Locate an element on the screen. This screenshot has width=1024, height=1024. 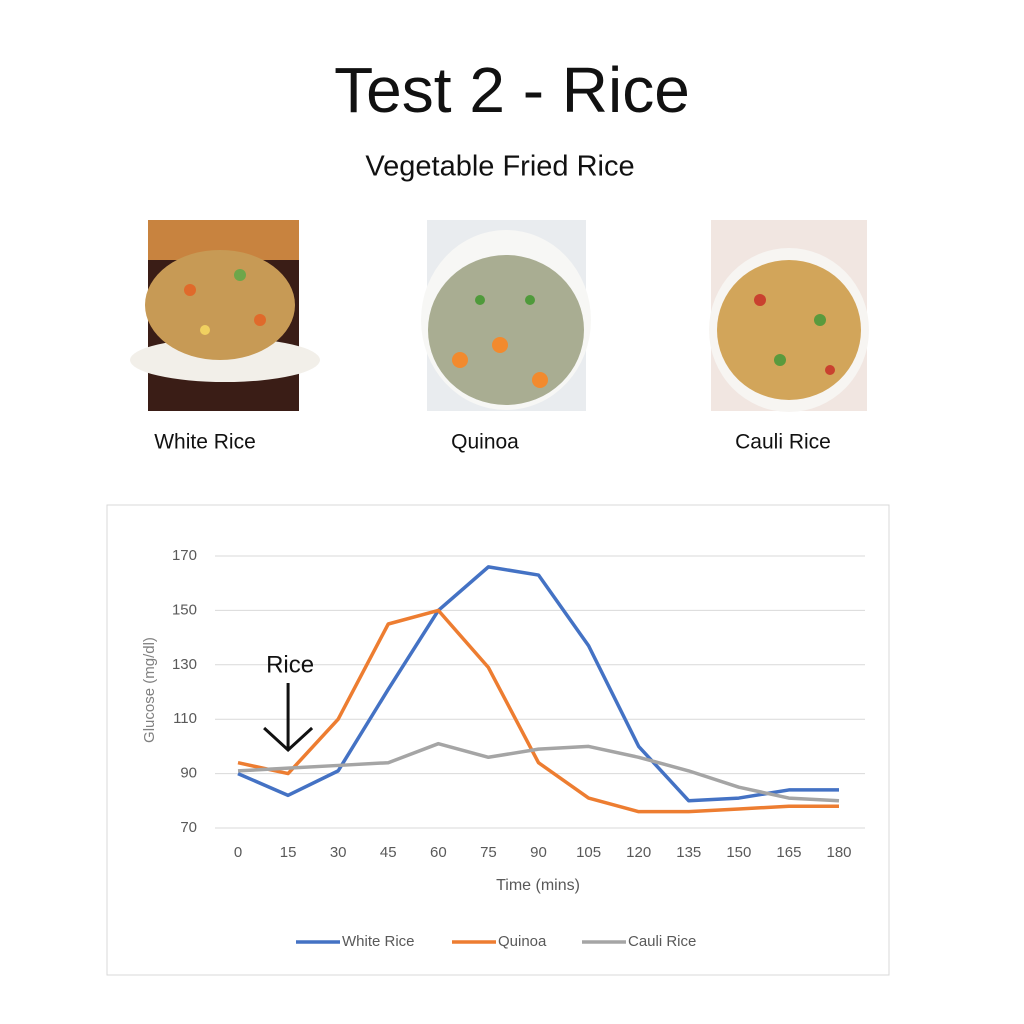
legend-label: White Rice is located at coordinates (378, 941).